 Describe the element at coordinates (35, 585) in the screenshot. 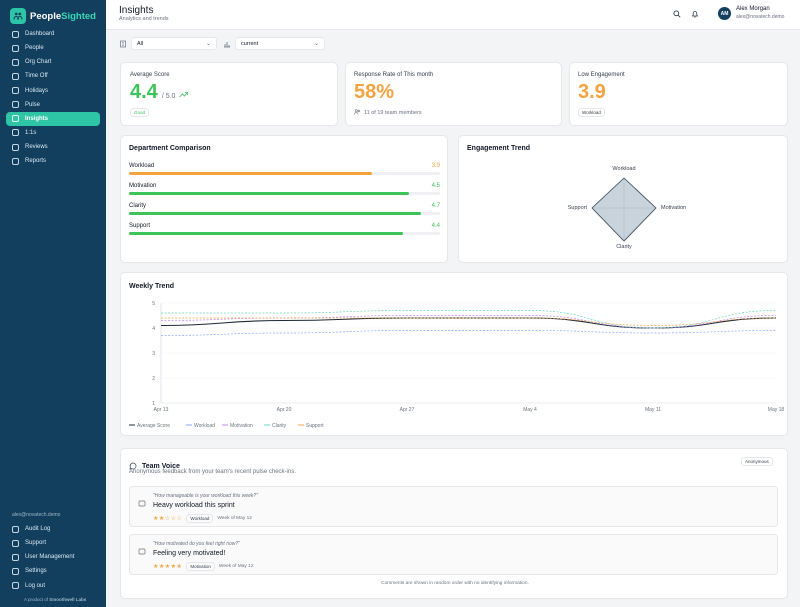

I see `sidebar-item-label: Log out` at that location.